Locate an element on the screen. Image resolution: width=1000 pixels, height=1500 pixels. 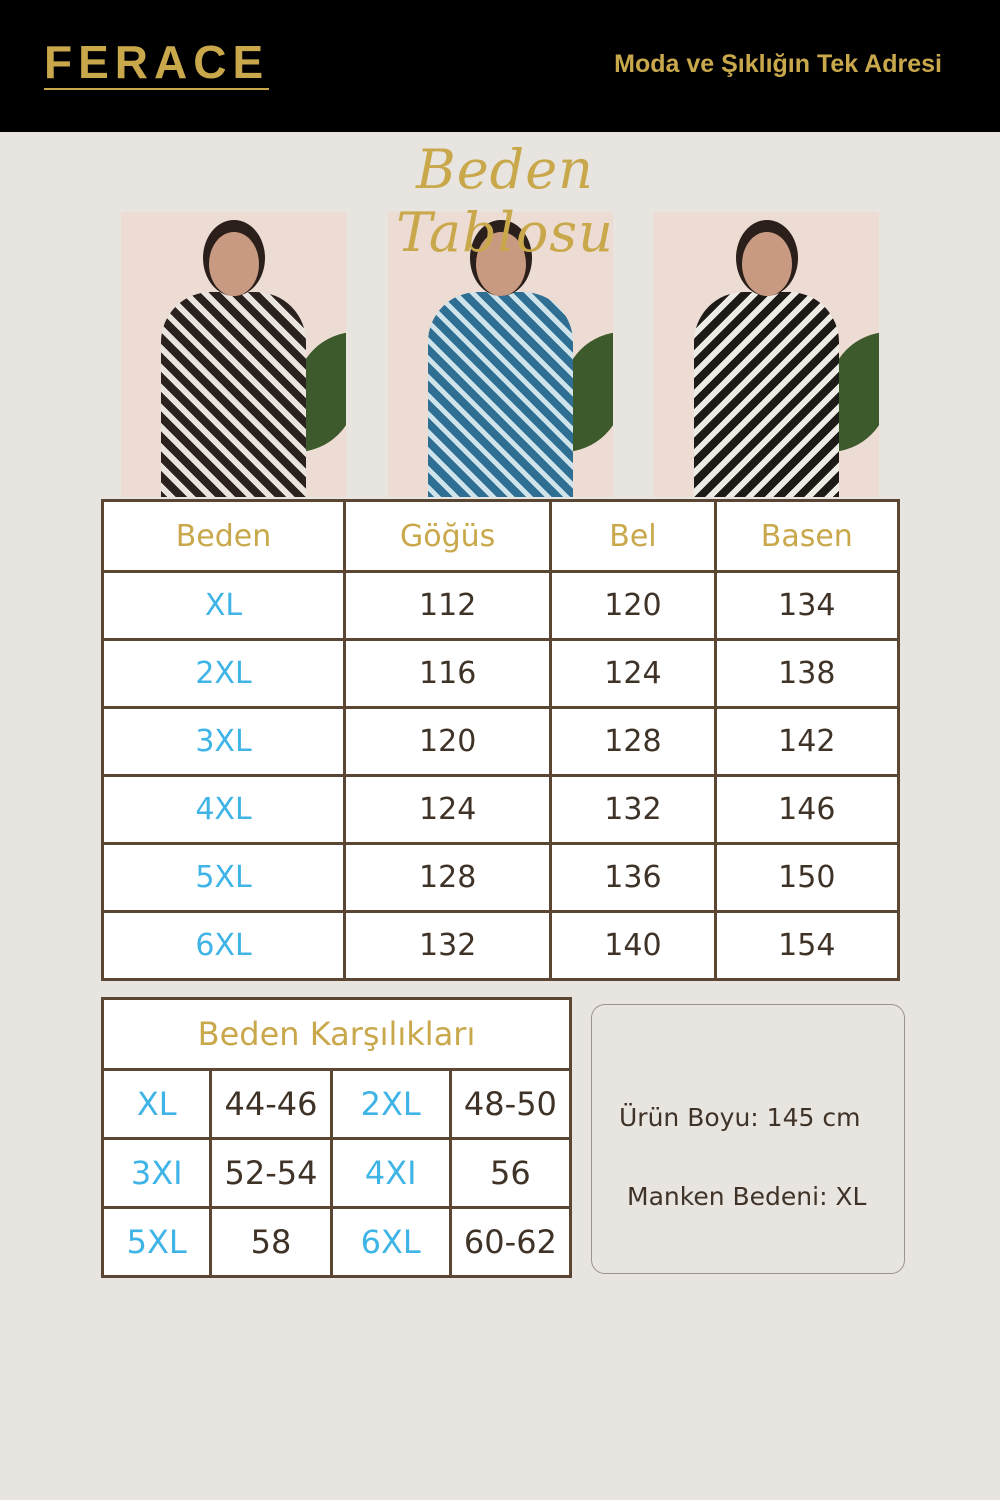
table-row: 6XL 132 140 154 is located at coordinates (500, 945).